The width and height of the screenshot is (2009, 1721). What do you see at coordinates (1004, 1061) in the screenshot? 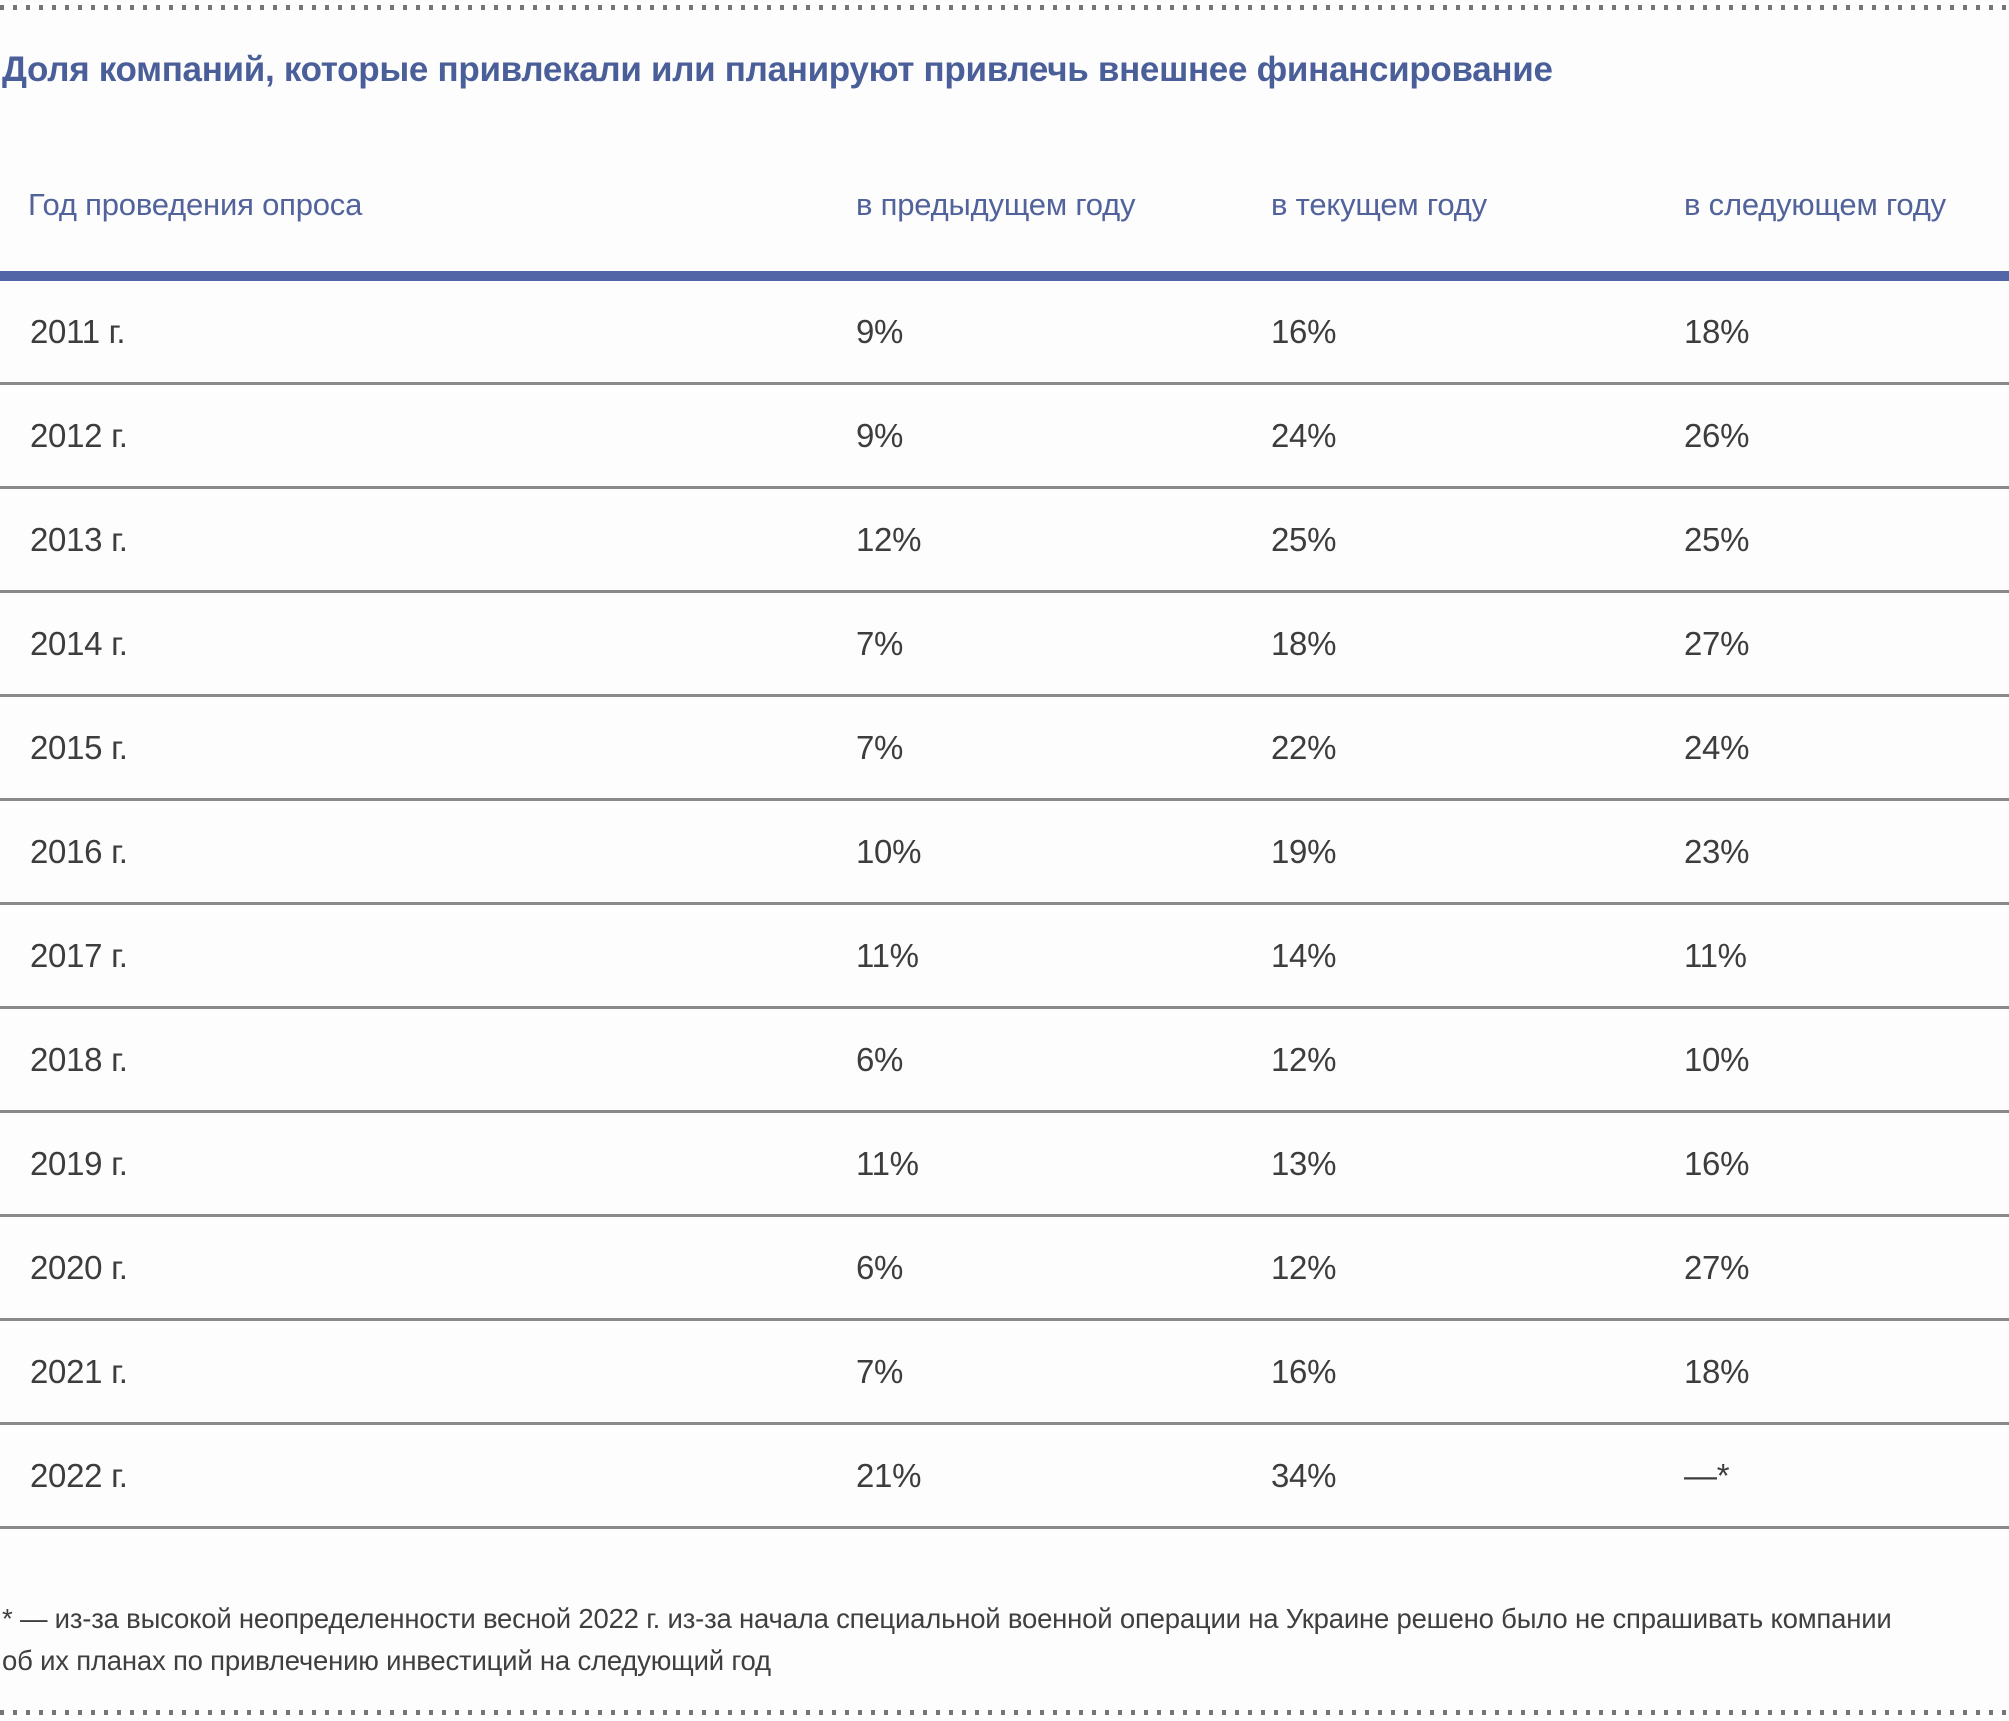
I see `table-row: 2018 г. 6% 12% 10%` at bounding box center [1004, 1061].